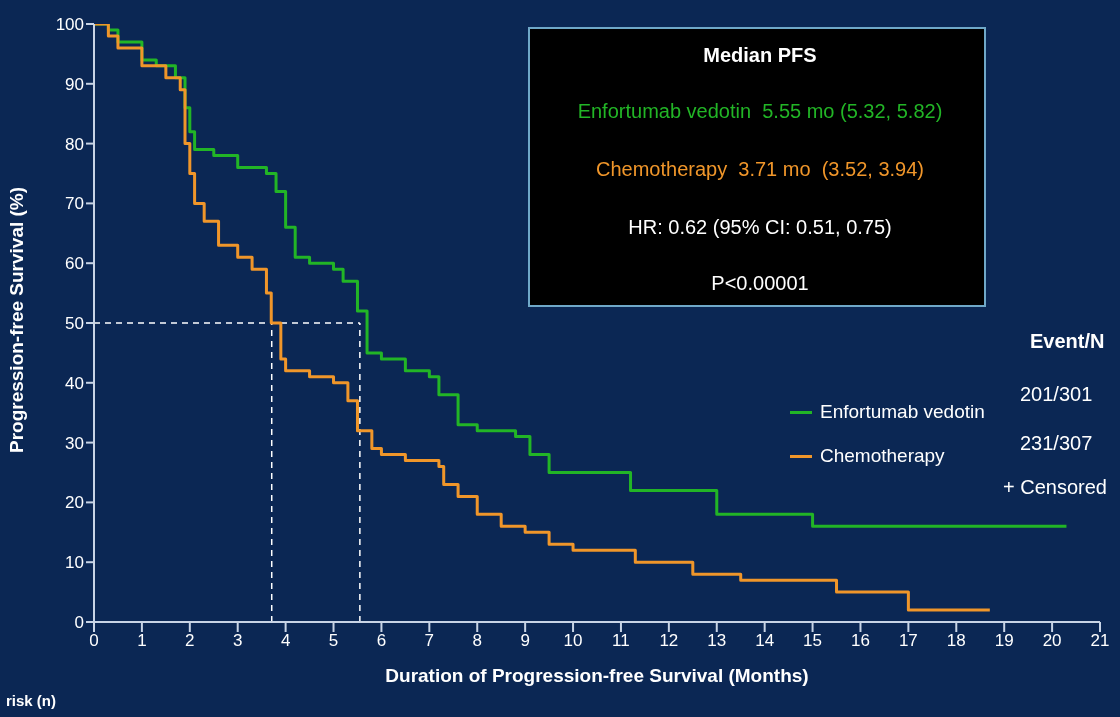 This screenshot has width=1120, height=717. What do you see at coordinates (429, 641) in the screenshot?
I see `x-tick-label: 7` at bounding box center [429, 641].